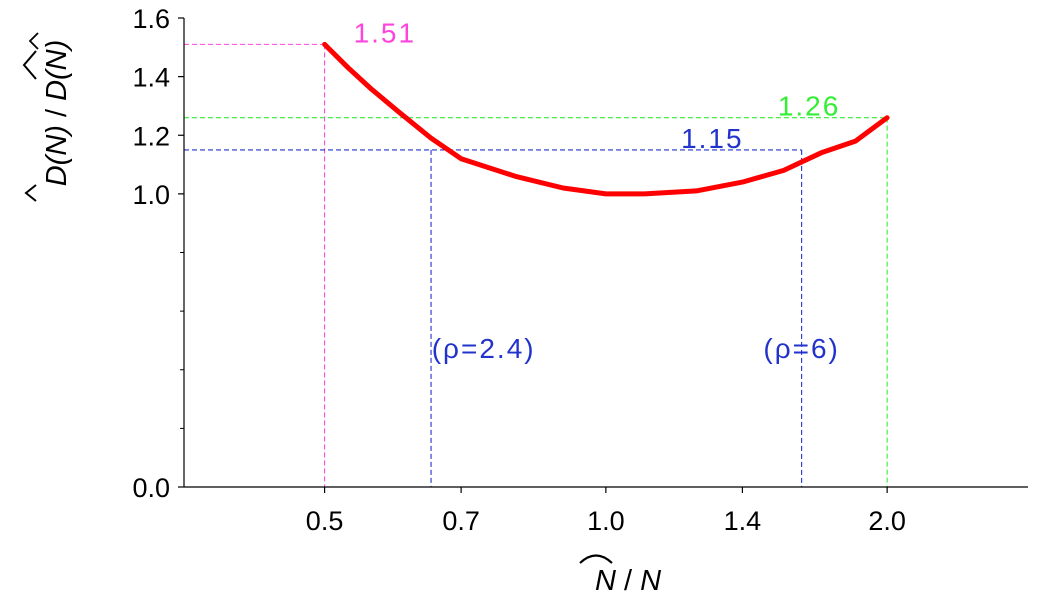 This screenshot has height=593, width=1053. Describe the element at coordinates (151, 195) in the screenshot. I see `y-tick-label: 1.0` at that location.